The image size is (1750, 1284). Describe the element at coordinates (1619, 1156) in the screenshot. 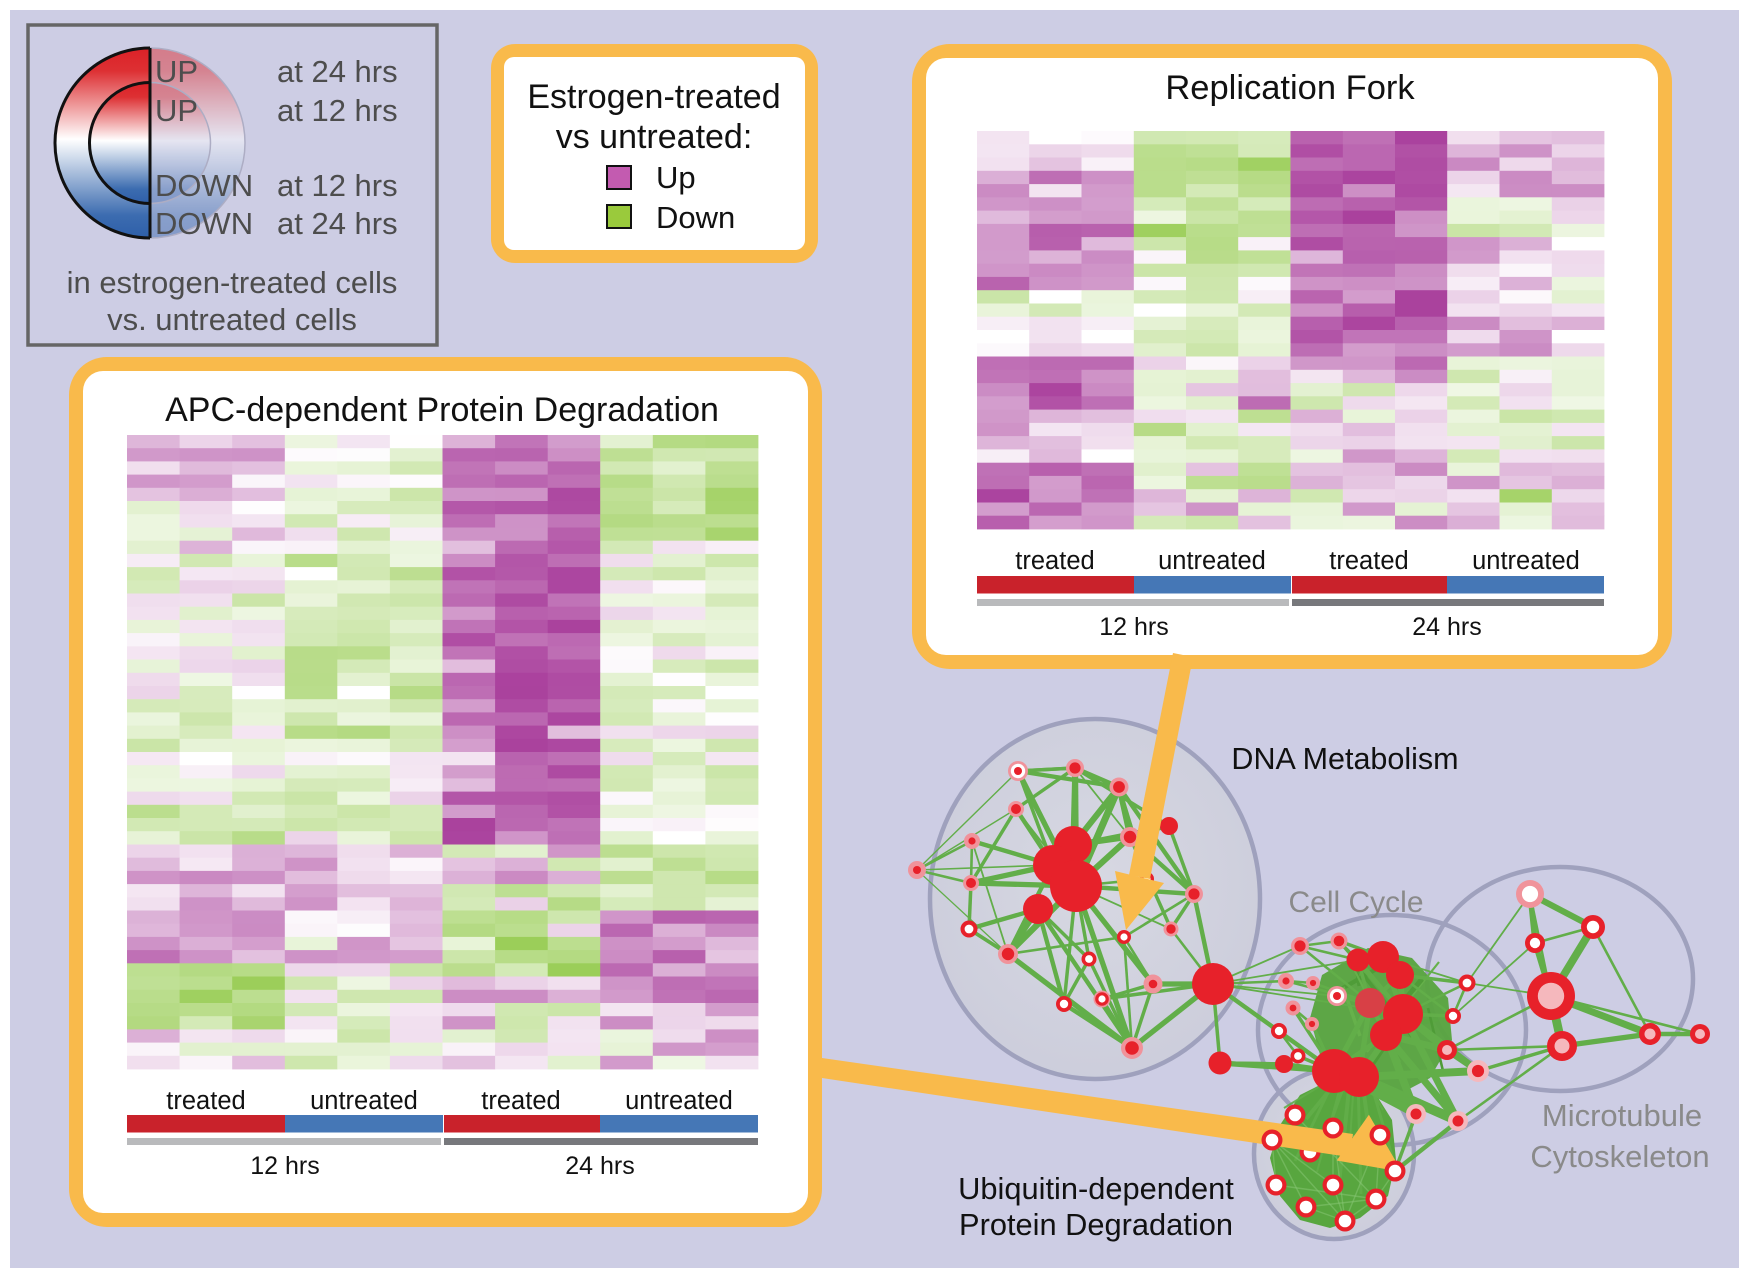

I see `svg-text: Cytoskeleton` at that location.